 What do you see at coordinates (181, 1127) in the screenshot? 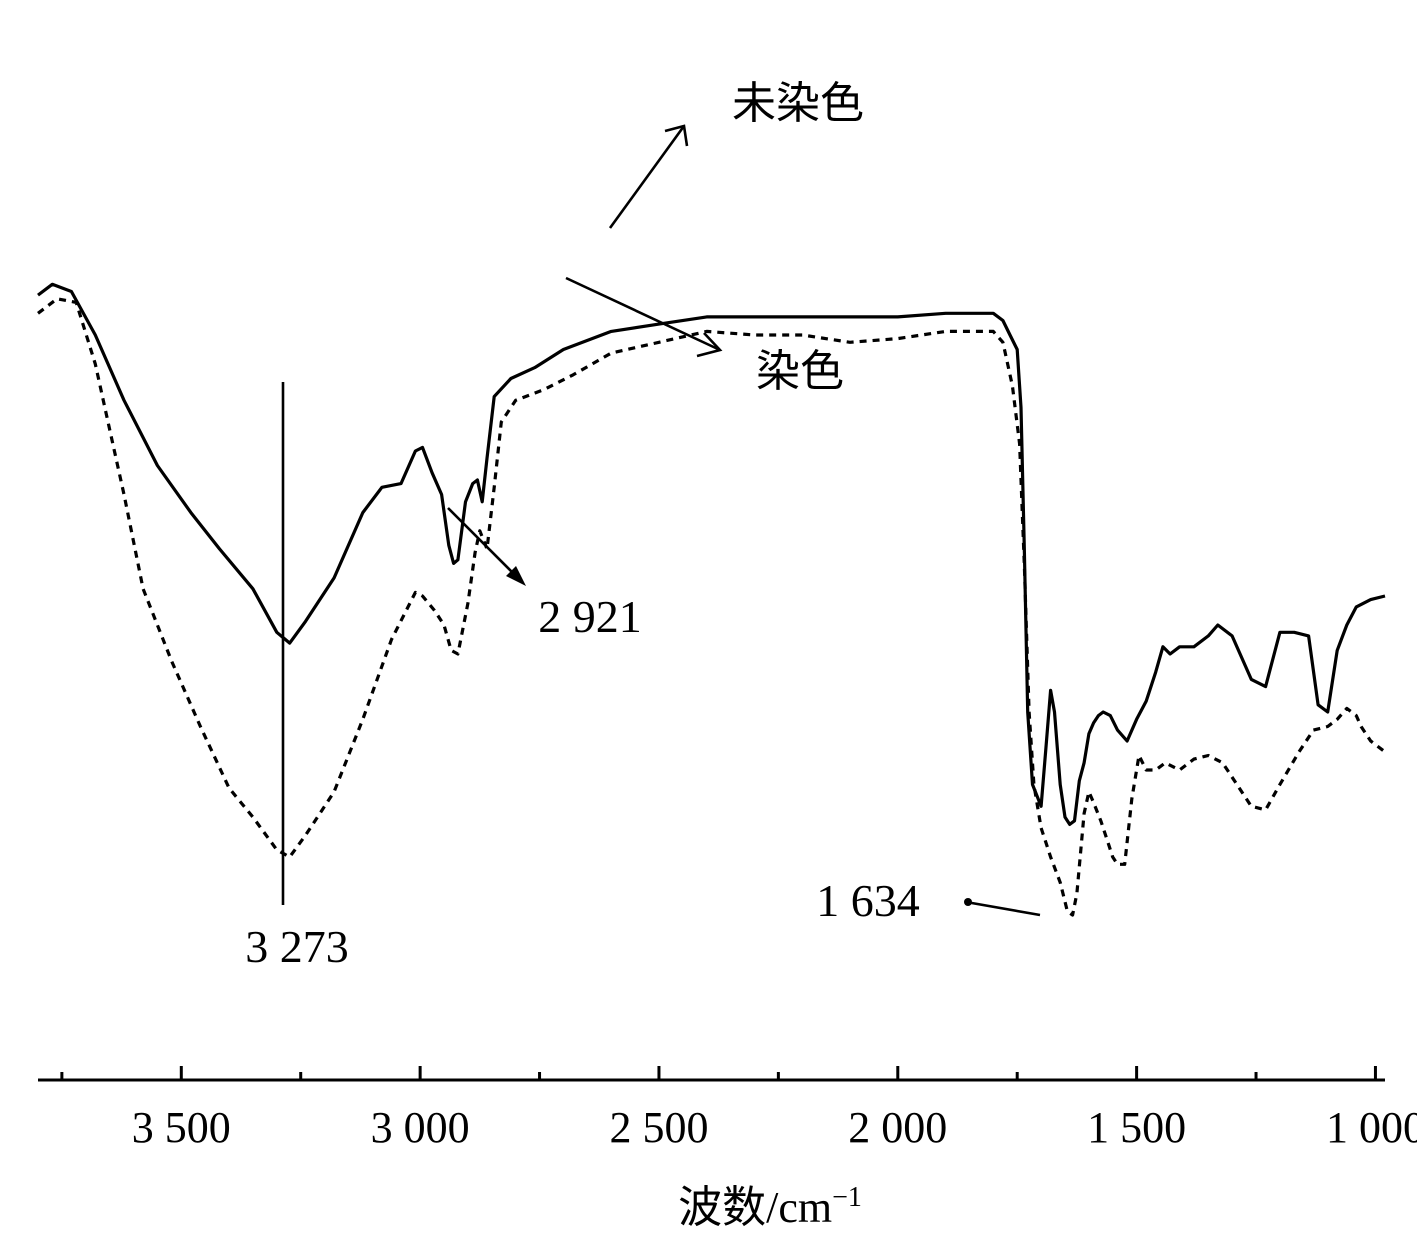
I see `x-tick-label: 3 500` at bounding box center [181, 1127].